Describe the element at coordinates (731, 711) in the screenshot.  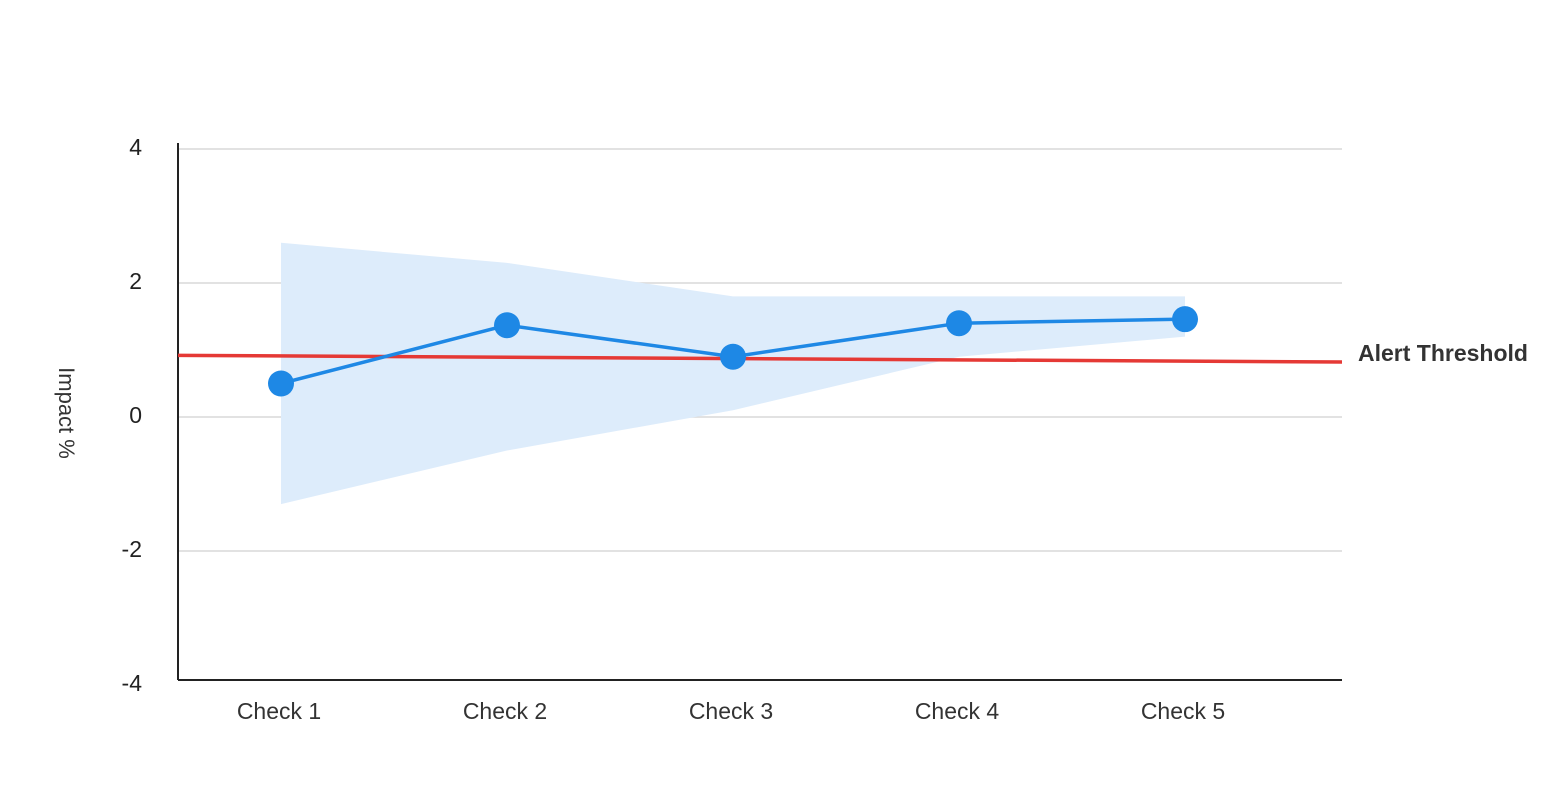
I see `x-tick-label: Check 3` at that location.